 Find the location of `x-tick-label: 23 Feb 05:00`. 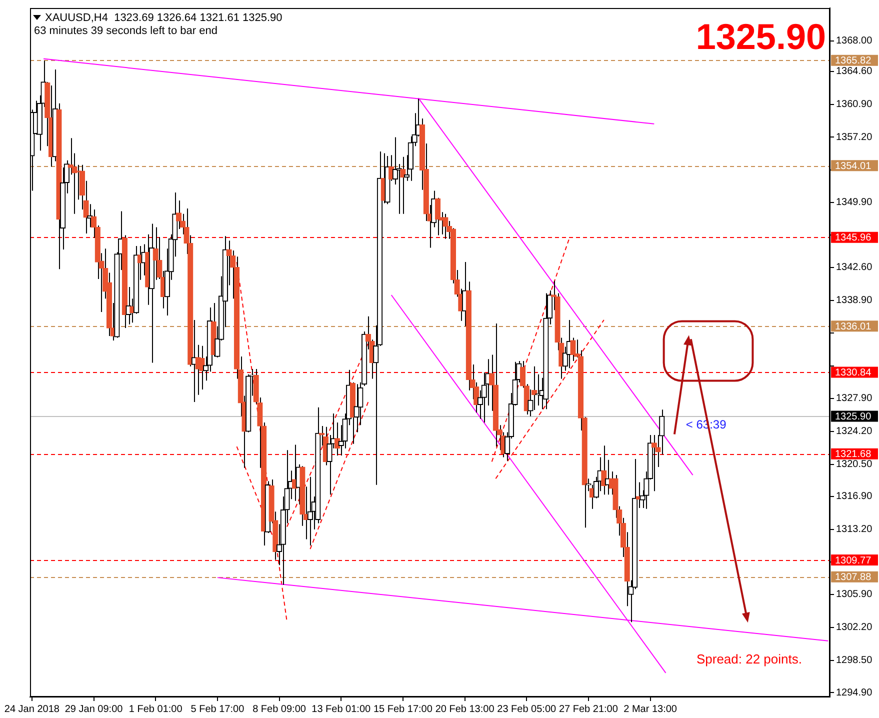

x-tick-label: 23 Feb 05:00 is located at coordinates (527, 709).